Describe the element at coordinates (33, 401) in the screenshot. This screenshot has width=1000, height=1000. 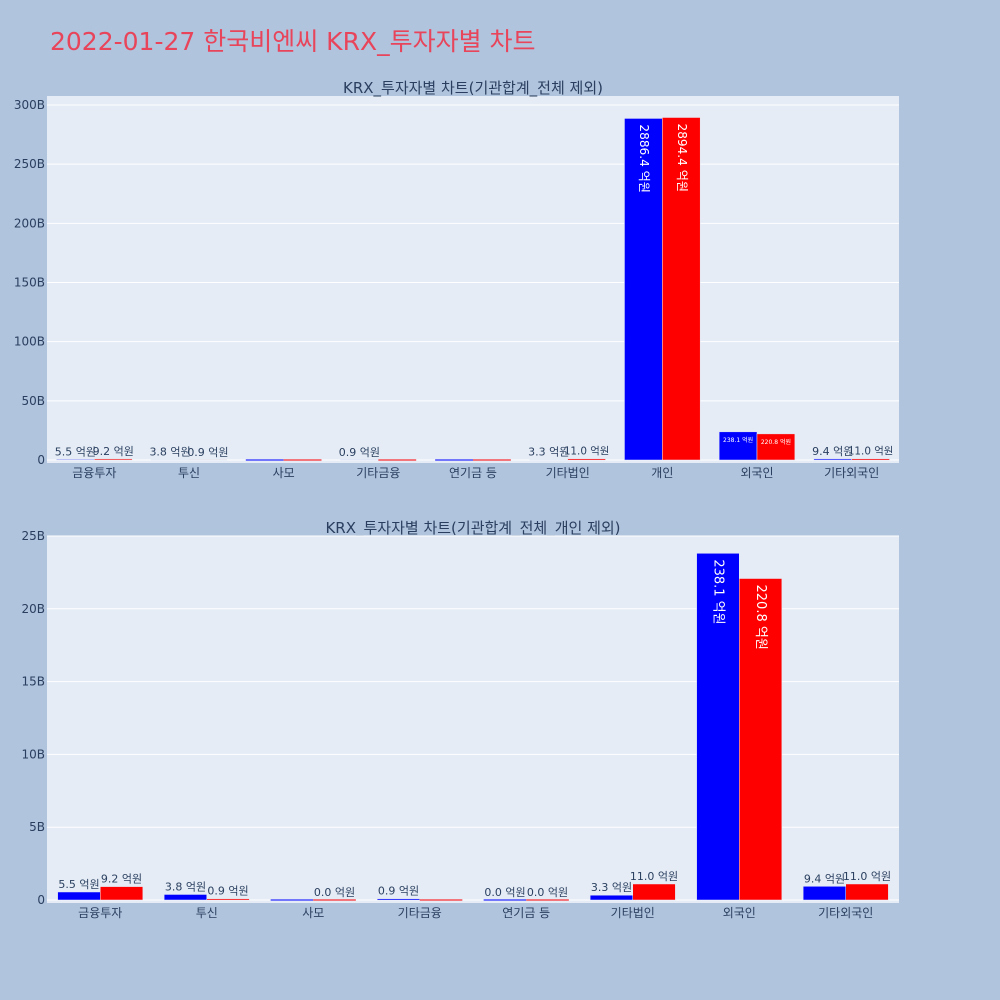
I see `y-tick-label: 50B` at that location.